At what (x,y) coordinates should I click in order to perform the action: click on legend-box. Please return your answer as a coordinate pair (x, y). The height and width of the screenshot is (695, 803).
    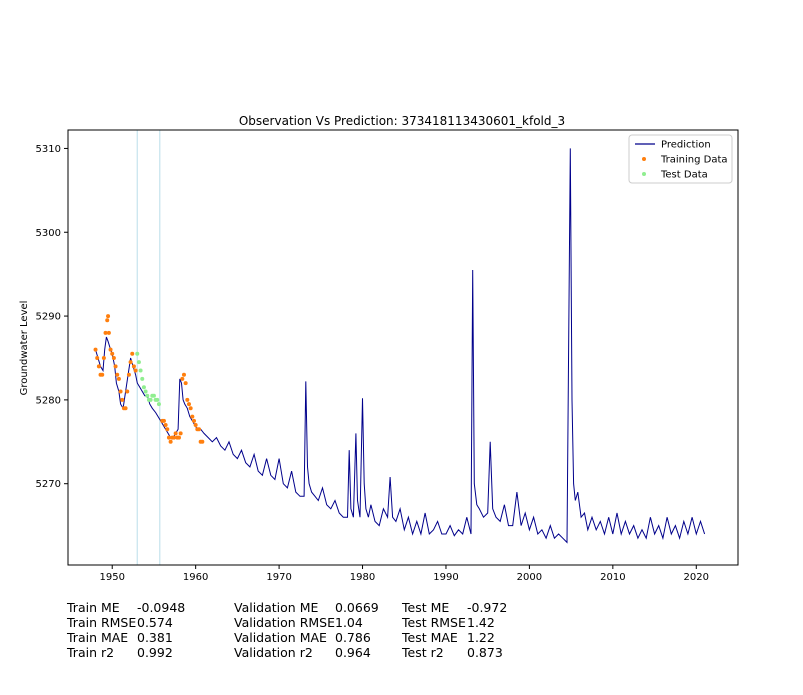
    Looking at the image, I should click on (680, 159).